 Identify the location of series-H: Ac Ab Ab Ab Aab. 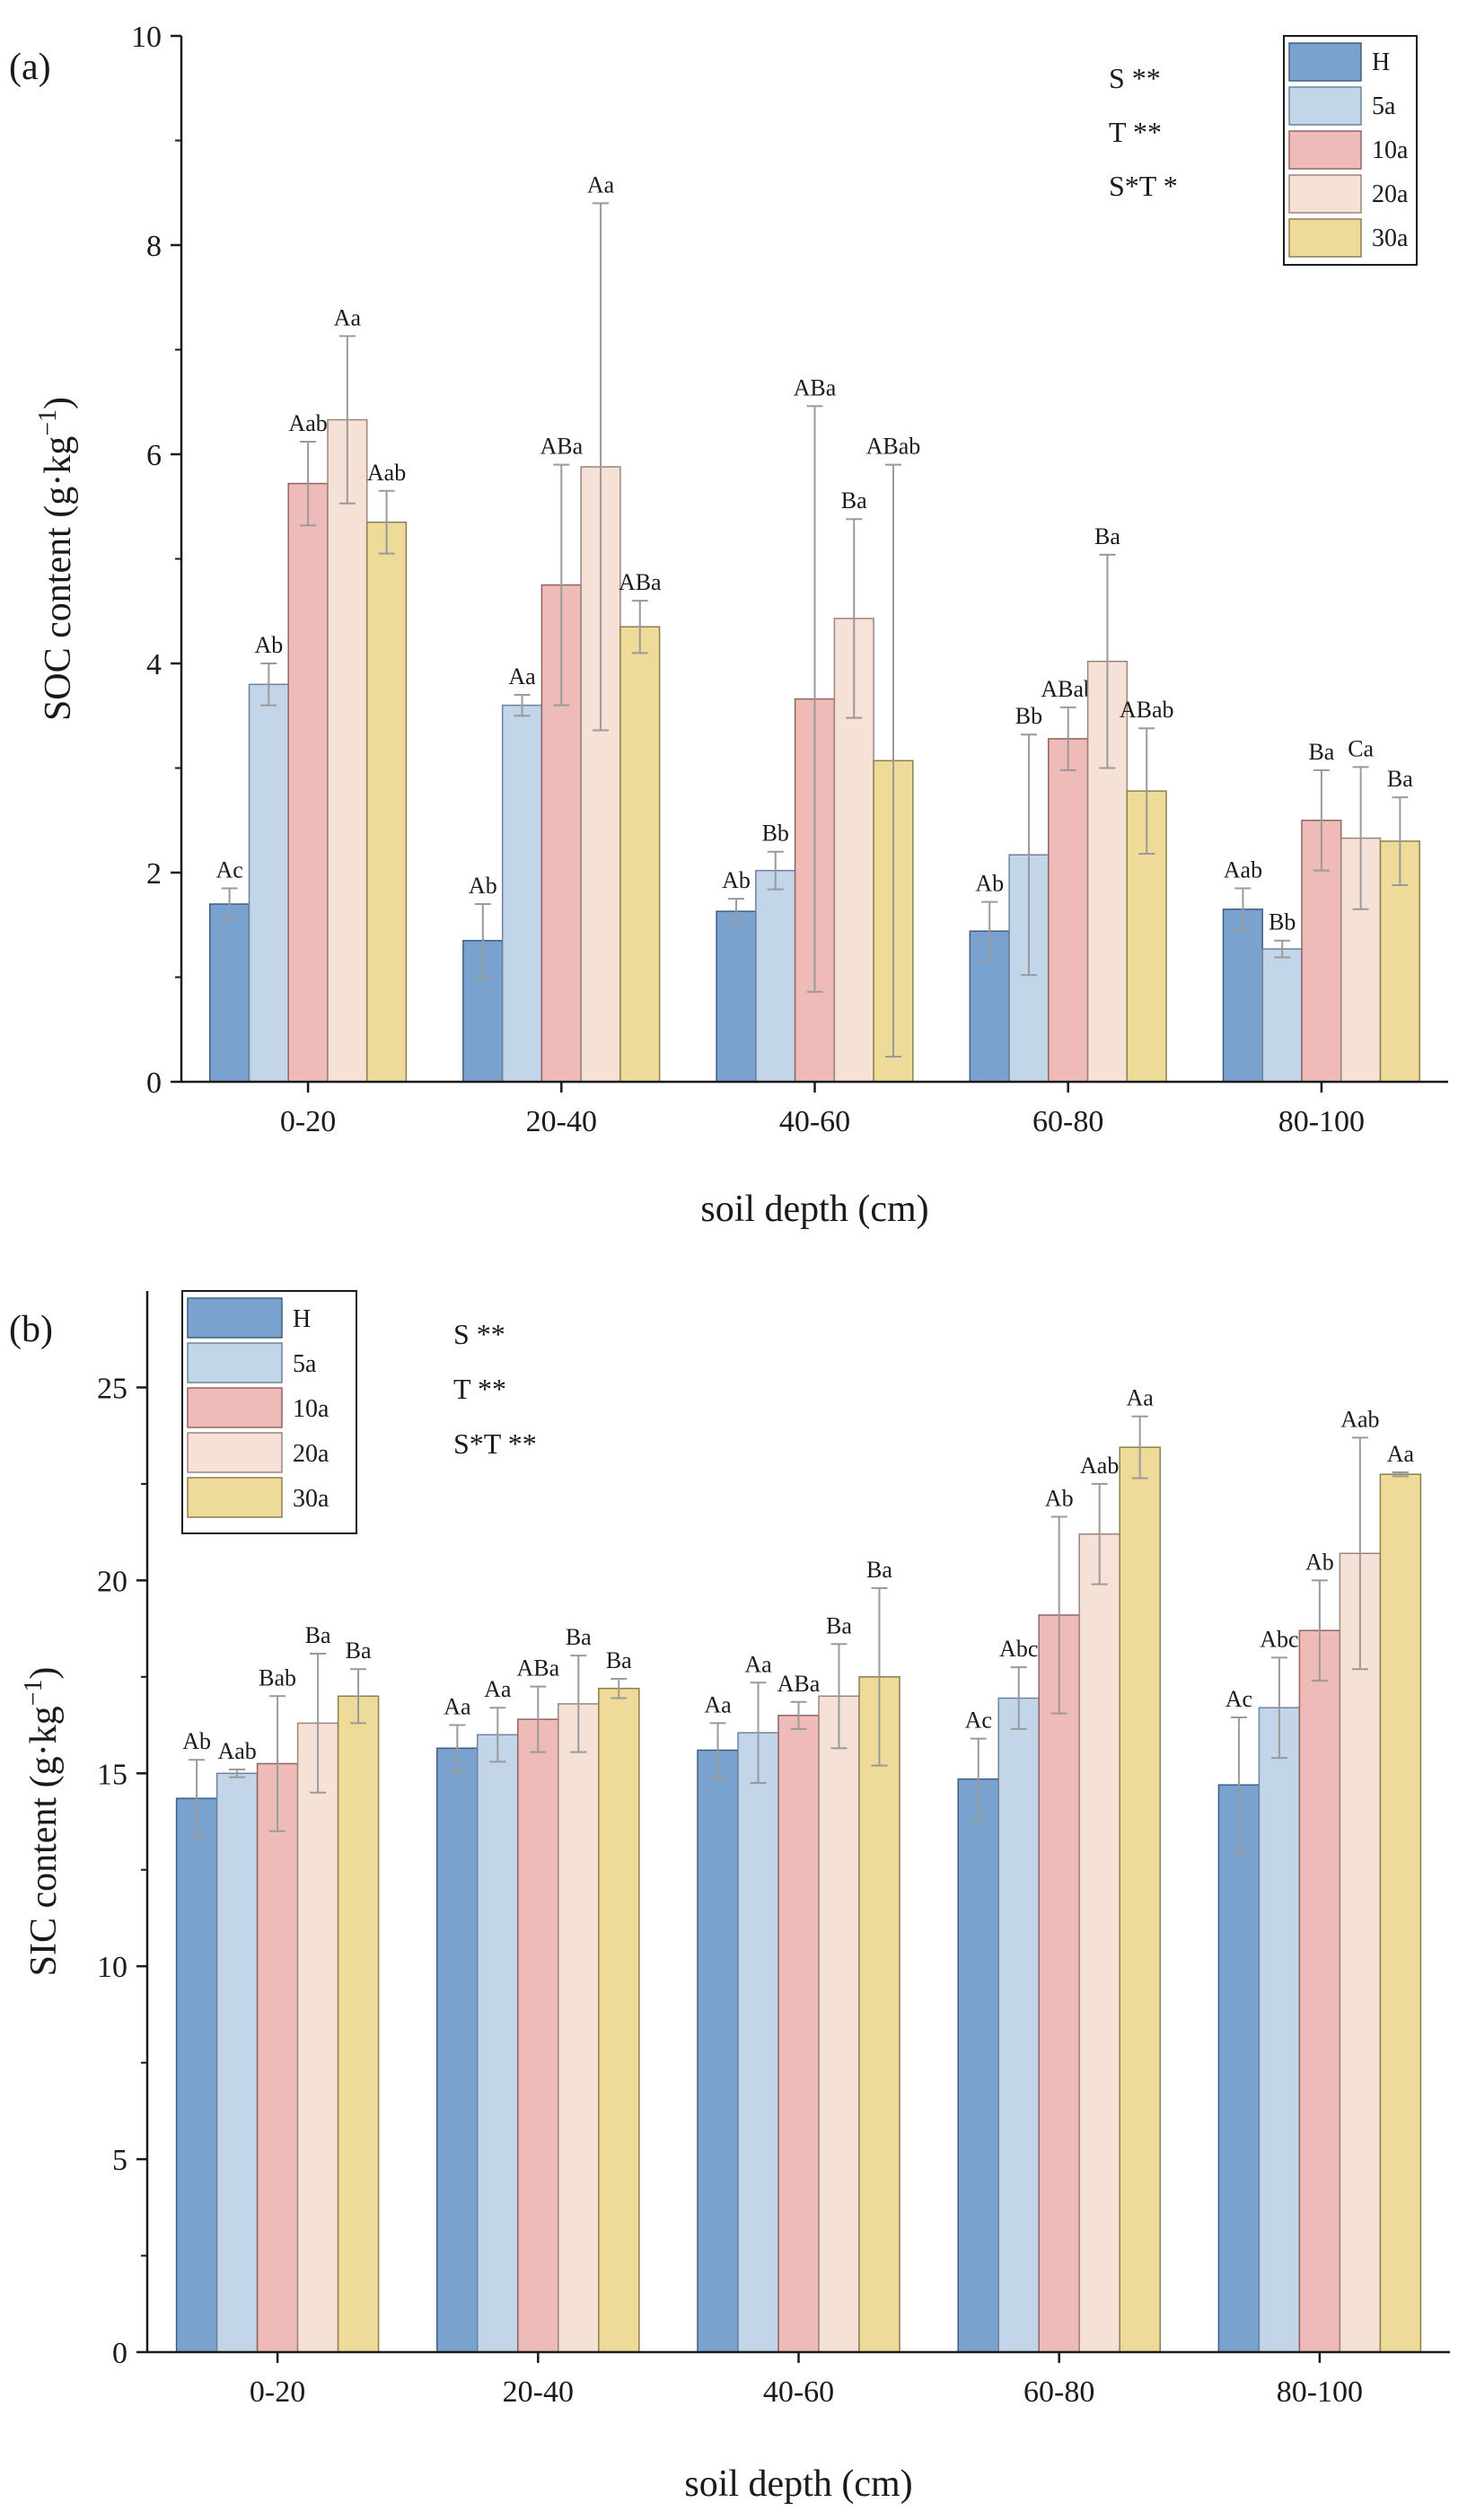
(735, 970).